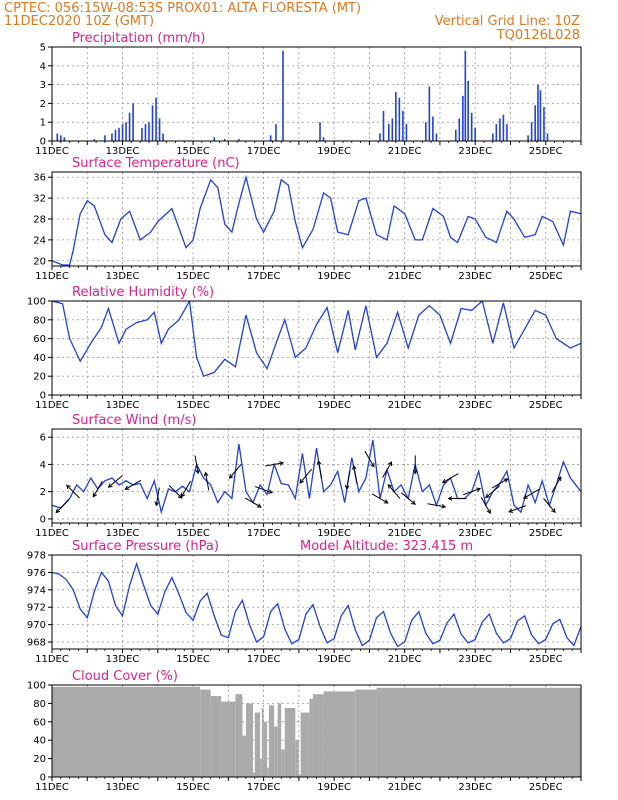 The image size is (618, 800). What do you see at coordinates (123, 276) in the screenshot?
I see `temperature-date-label: 13DEC` at bounding box center [123, 276].